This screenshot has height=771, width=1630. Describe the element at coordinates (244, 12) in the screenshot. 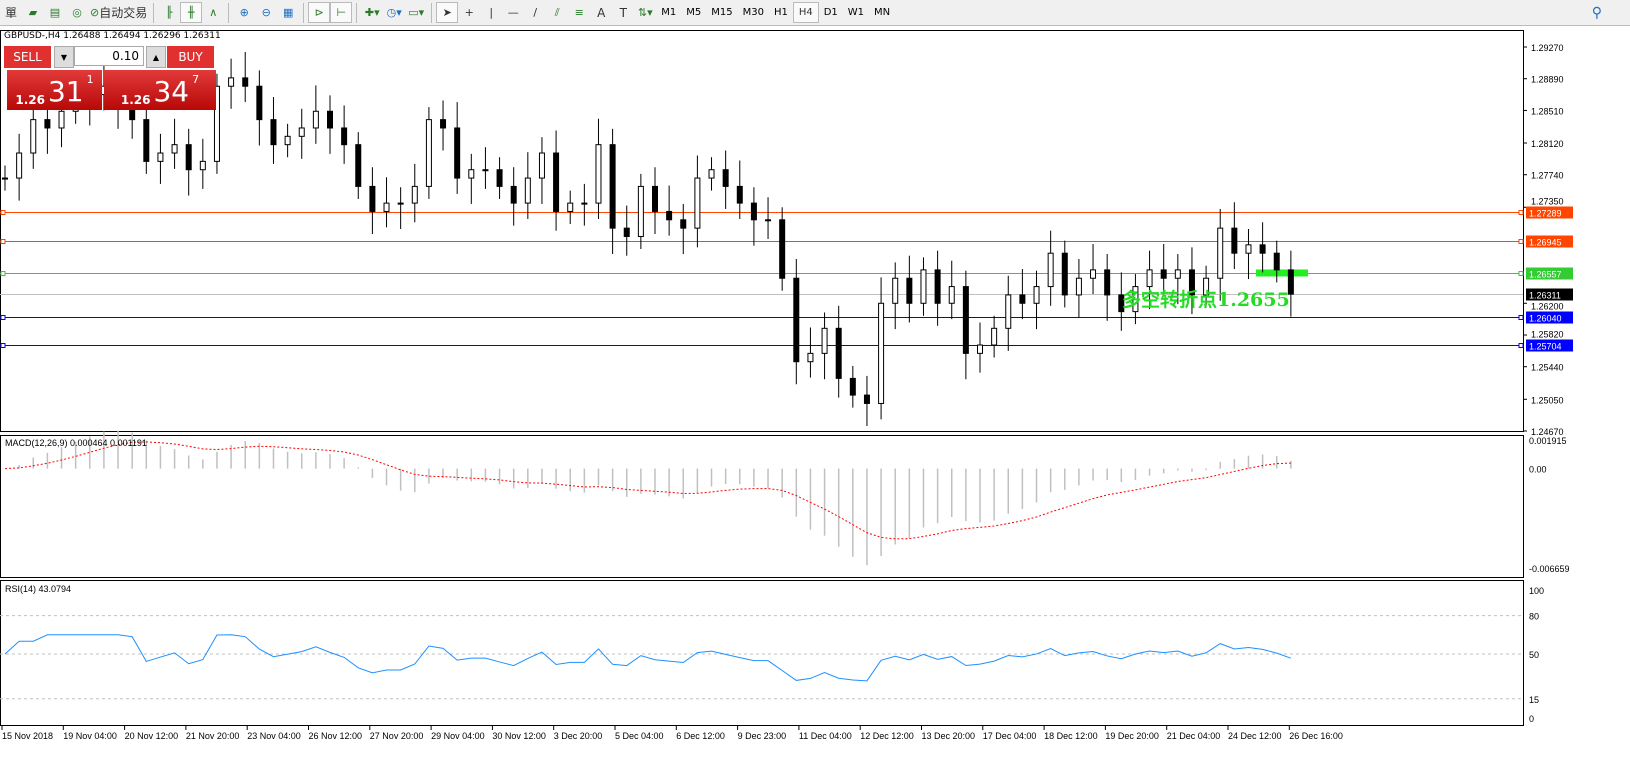

I see `zoom-in-button: ⊕` at that location.